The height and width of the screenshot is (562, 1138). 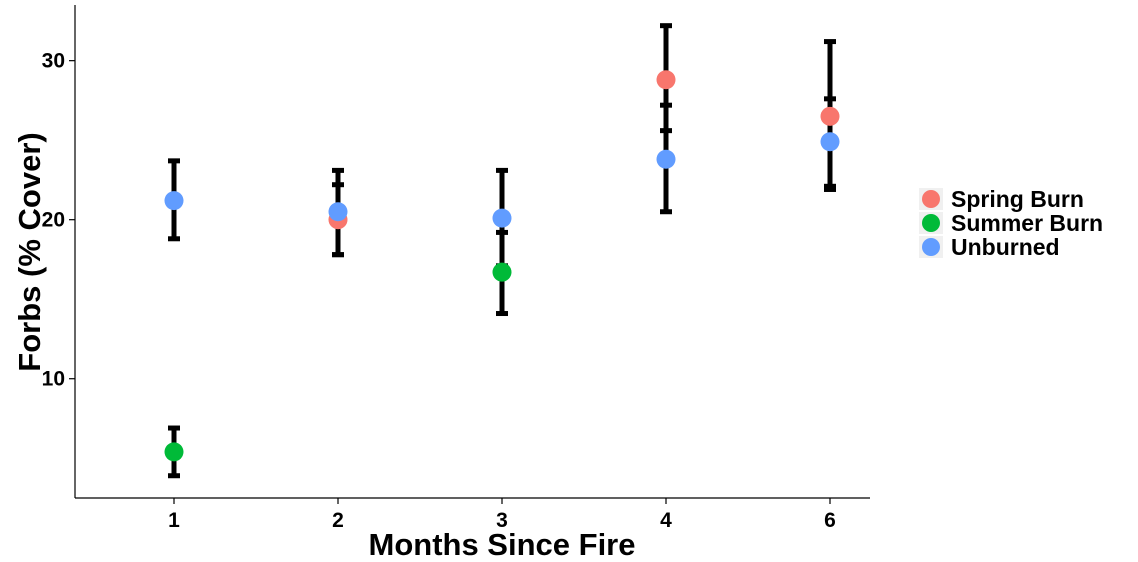 I want to click on legend-label: Summer Burn, so click(x=1027, y=223).